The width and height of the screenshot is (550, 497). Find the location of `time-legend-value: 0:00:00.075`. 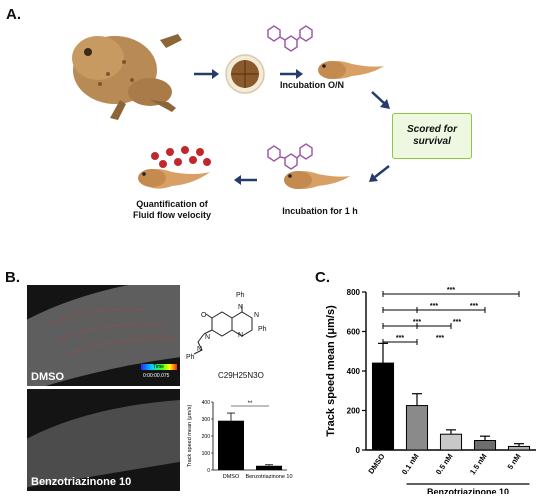

time-legend-value: 0:00:00.075 is located at coordinates (156, 376).